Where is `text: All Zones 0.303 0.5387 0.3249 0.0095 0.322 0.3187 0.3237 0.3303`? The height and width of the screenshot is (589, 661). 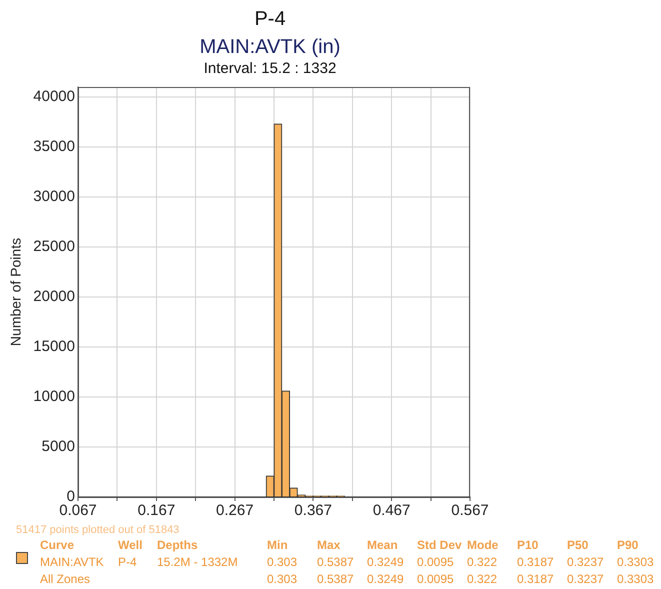 text: All Zones 0.303 0.5387 0.3249 0.0095 0.322 0.3187 0.3237 0.3303 is located at coordinates (347, 579).